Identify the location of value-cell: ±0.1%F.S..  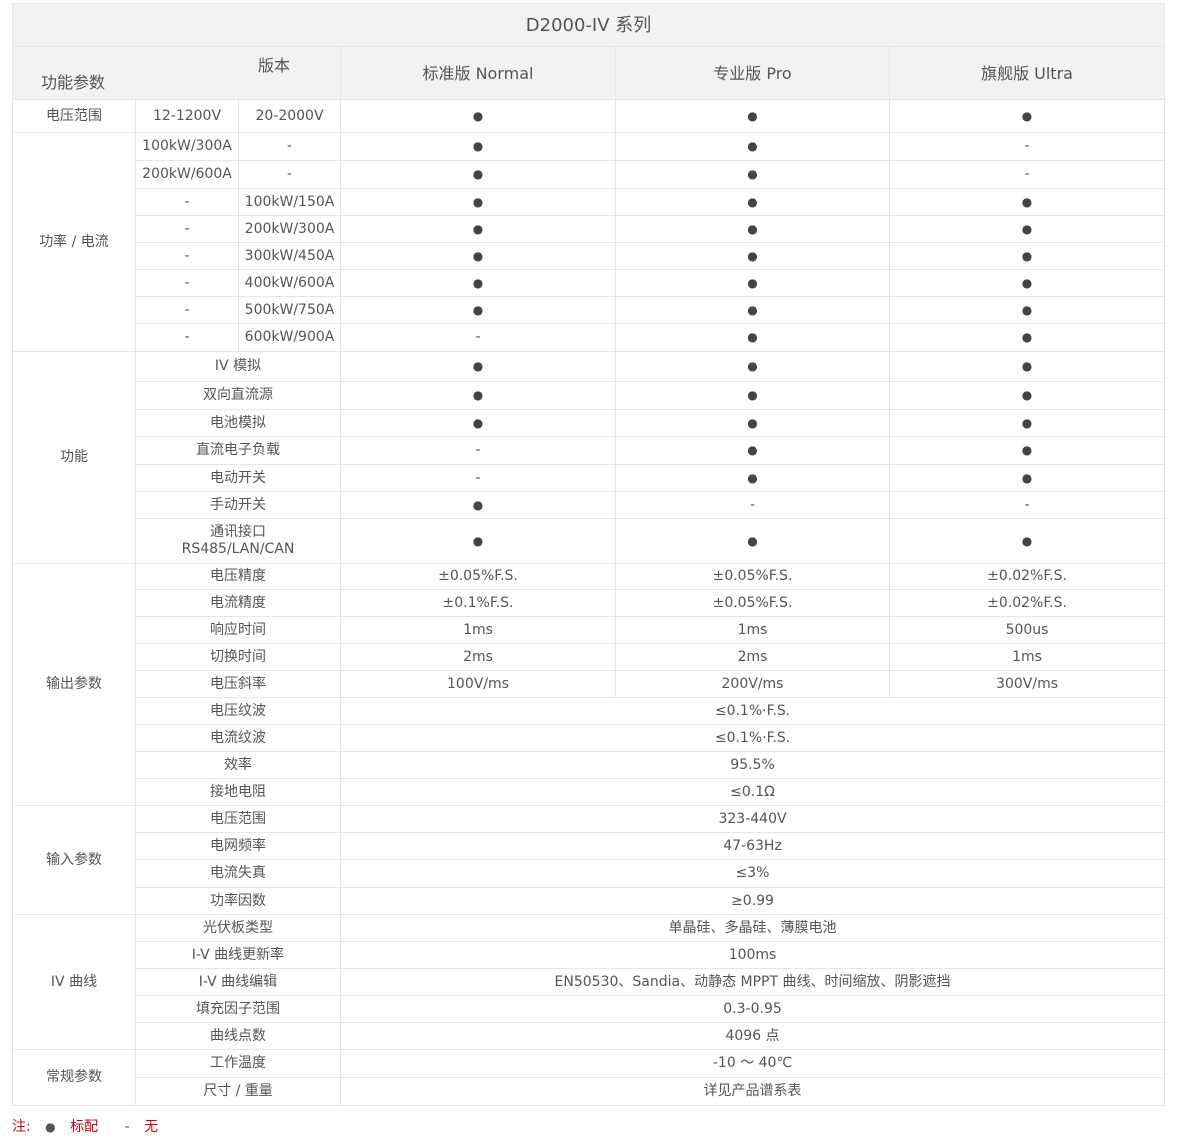
(478, 603).